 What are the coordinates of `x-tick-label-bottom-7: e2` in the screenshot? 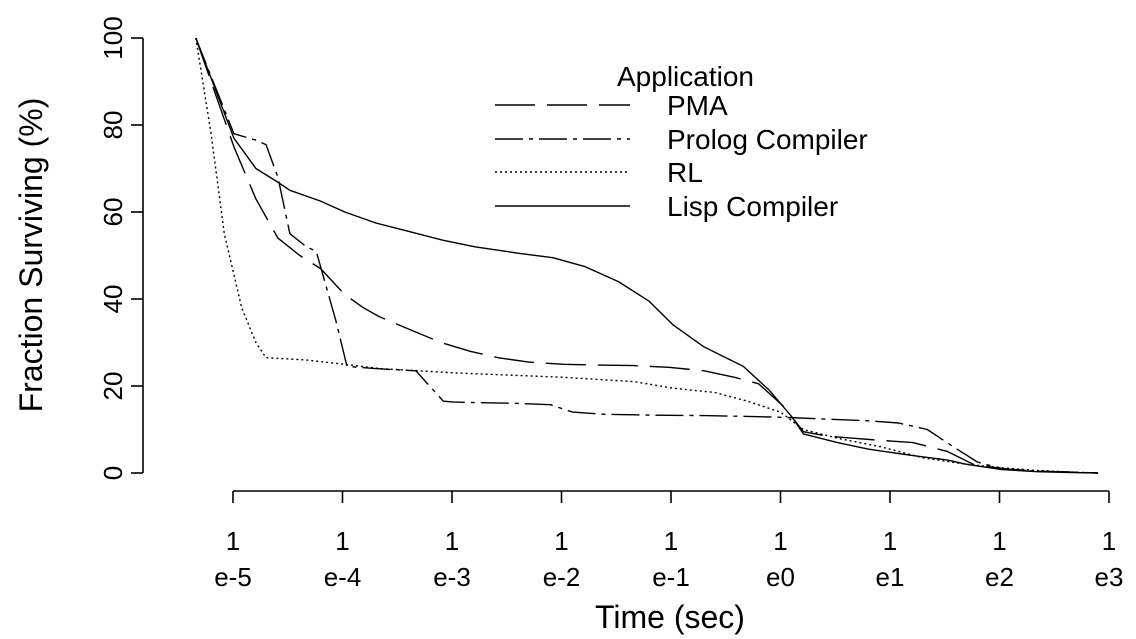 It's located at (999, 577).